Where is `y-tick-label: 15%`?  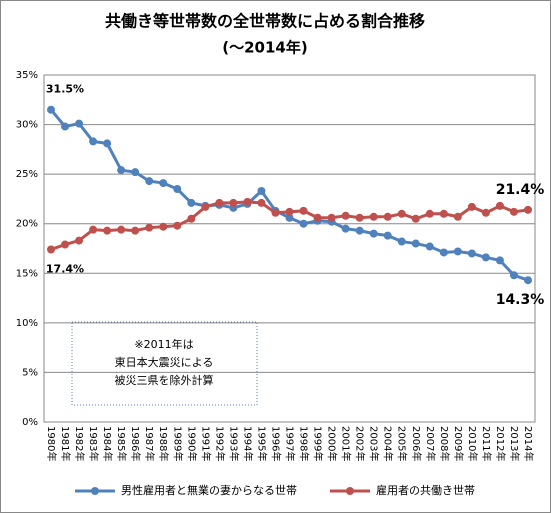 y-tick-label: 15% is located at coordinates (27, 273).